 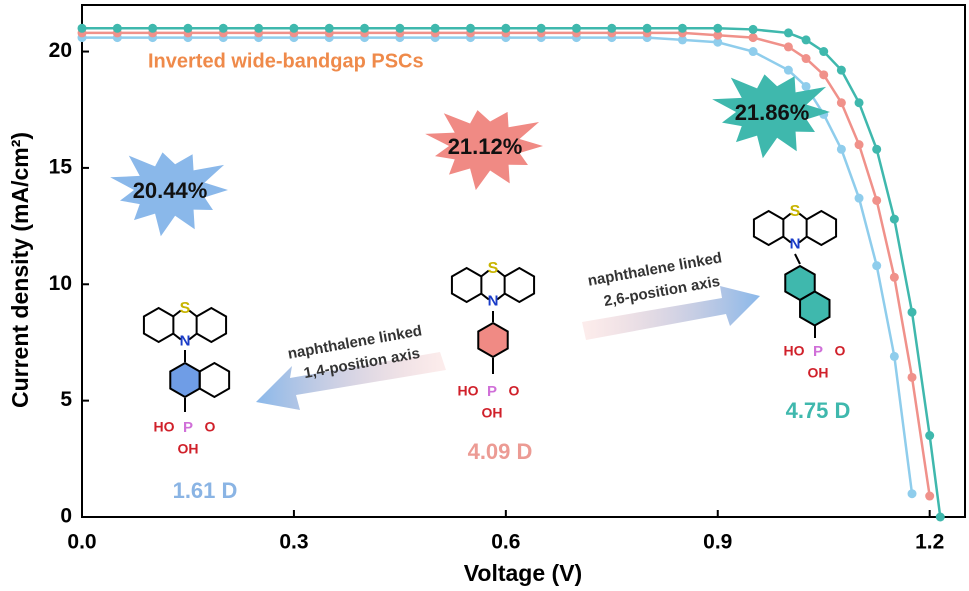 I want to click on subtitle: Inverted wide-bandgap PSCs, so click(x=286, y=61).